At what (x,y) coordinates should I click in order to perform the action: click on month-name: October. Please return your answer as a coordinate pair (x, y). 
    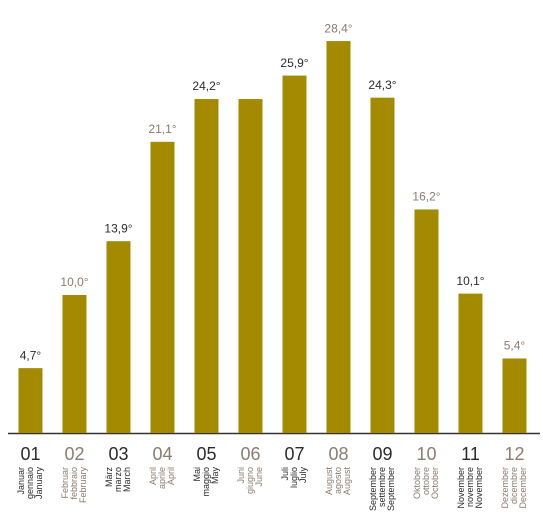
    Looking at the image, I should click on (435, 483).